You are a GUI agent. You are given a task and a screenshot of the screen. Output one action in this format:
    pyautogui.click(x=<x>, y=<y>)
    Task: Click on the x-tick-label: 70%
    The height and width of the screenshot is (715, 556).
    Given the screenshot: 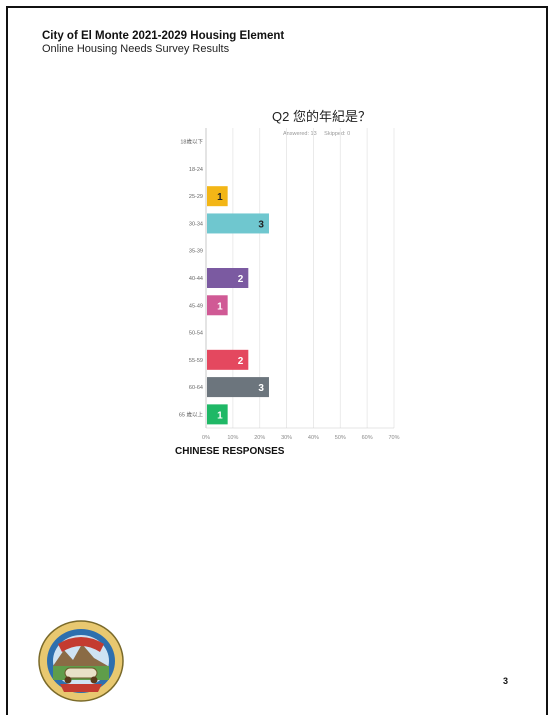 What is the action you would take?
    pyautogui.click(x=393, y=438)
    